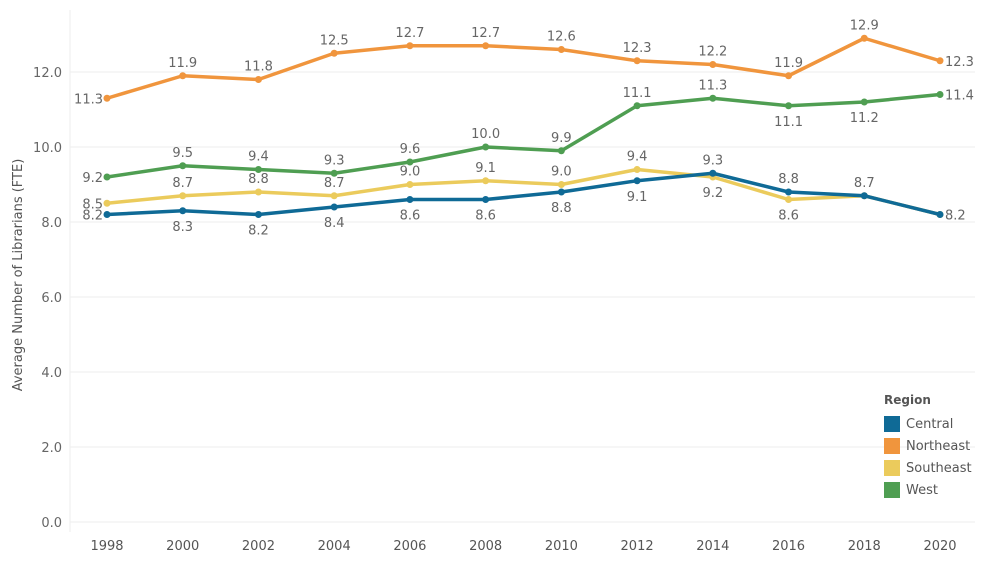 The height and width of the screenshot is (562, 984). Describe the element at coordinates (51, 448) in the screenshot. I see `y-tick-label: 2.0` at that location.